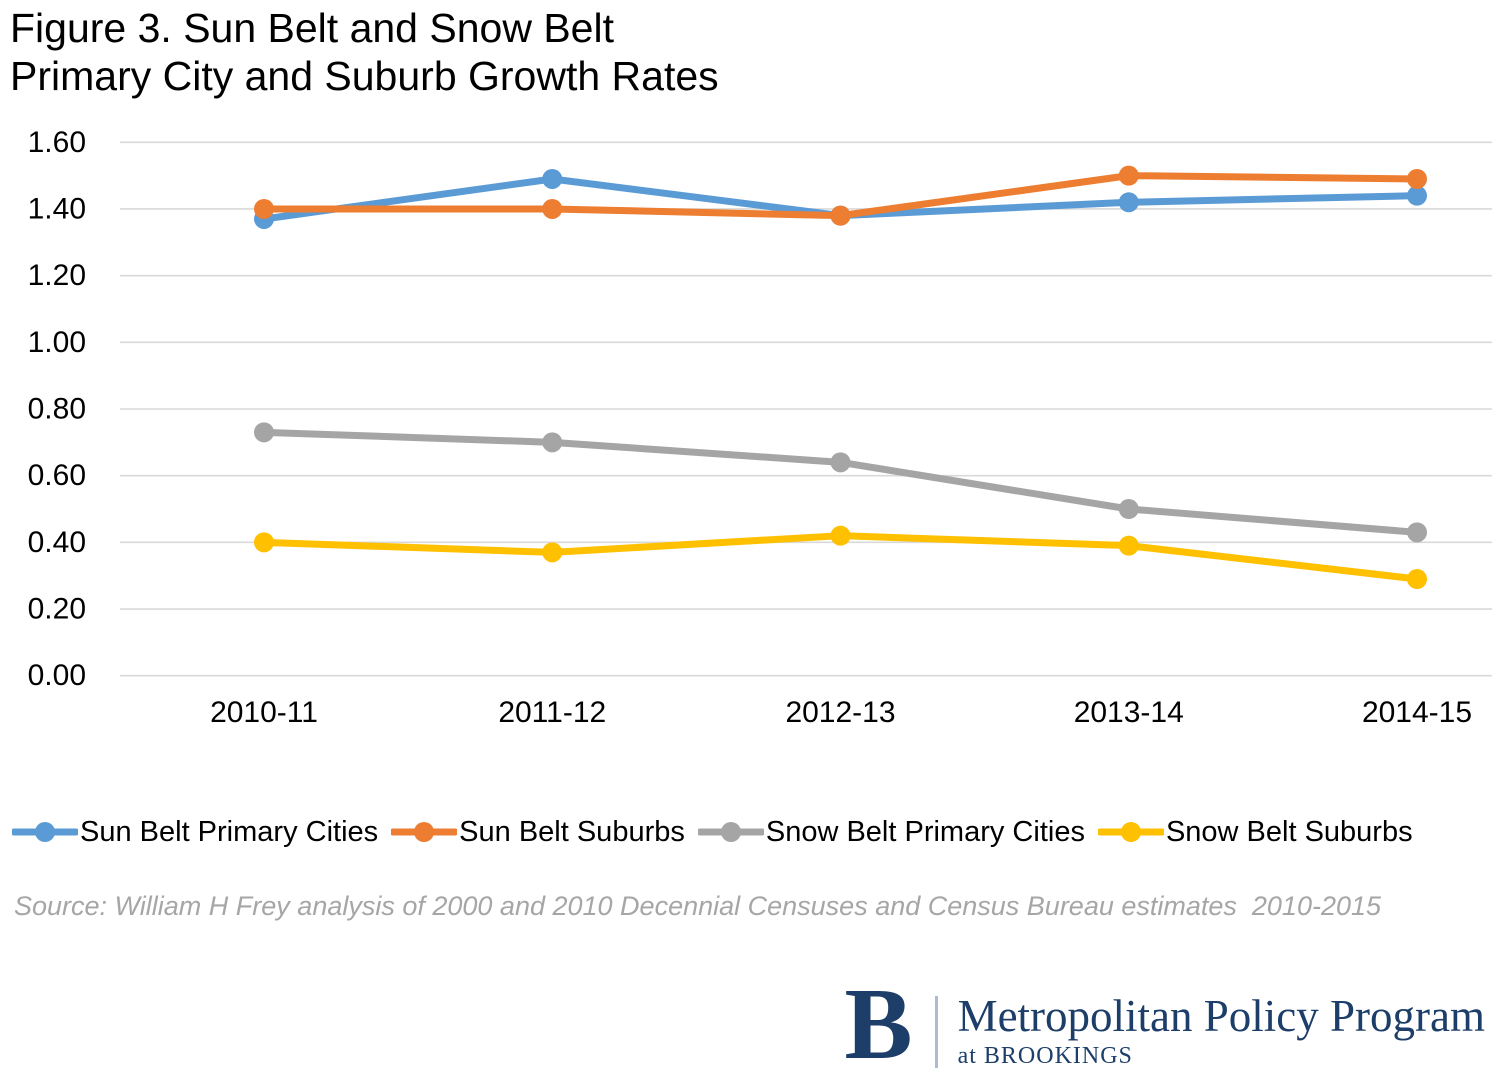 The height and width of the screenshot is (1090, 1499). Describe the element at coordinates (1129, 712) in the screenshot. I see `x-axis-category-label: 2013-14` at that location.